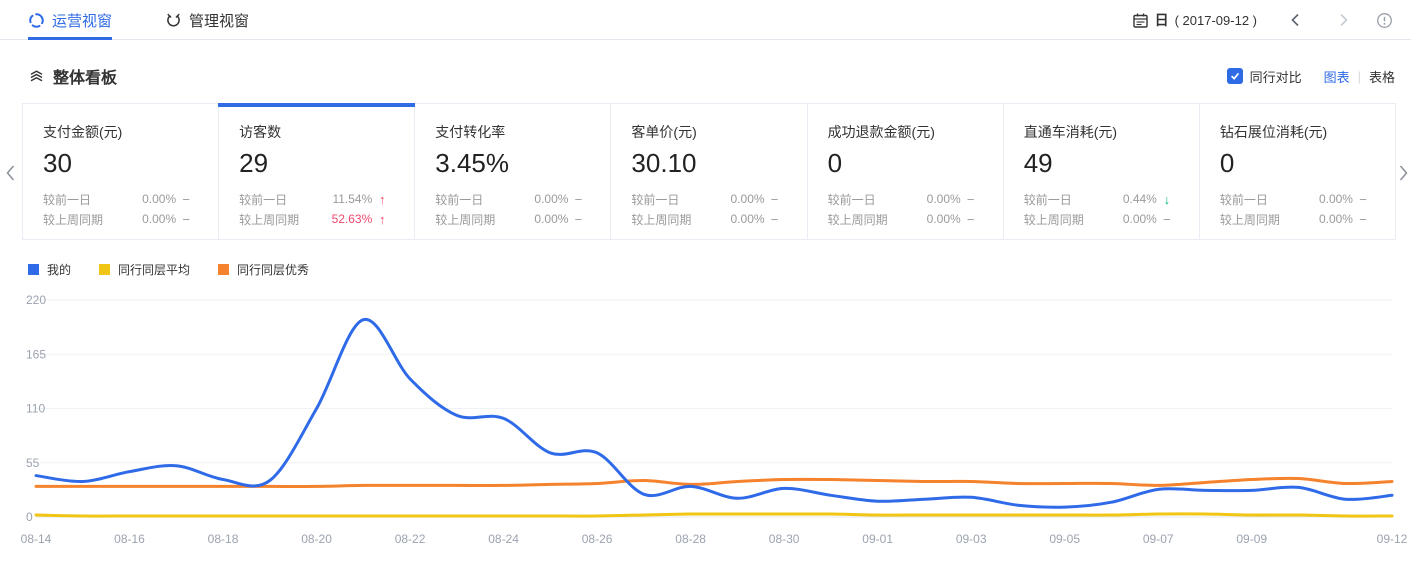  I want to click on calendar-icon, so click(1140, 20).